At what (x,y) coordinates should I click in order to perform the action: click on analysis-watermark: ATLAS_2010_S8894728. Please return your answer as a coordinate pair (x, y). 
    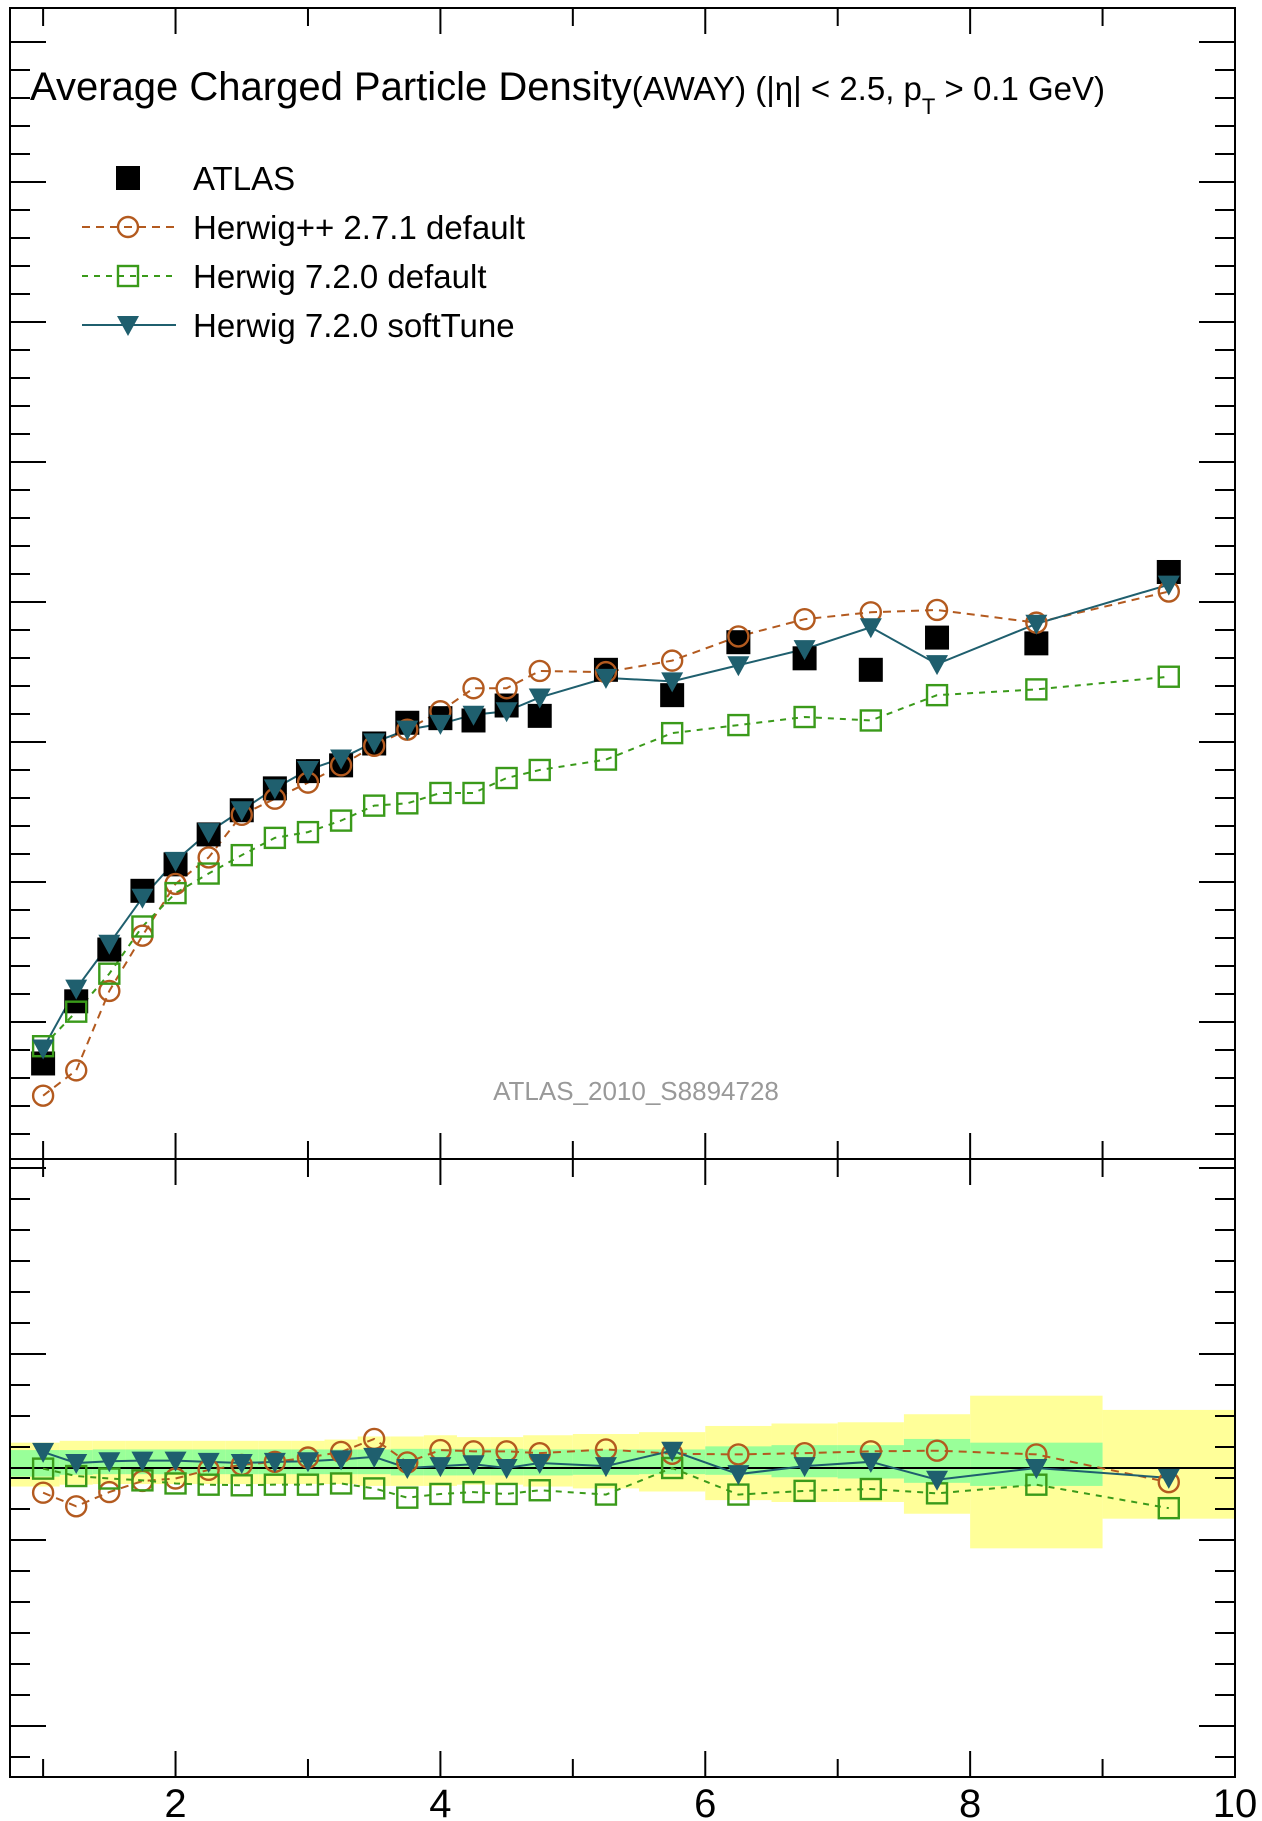
    Looking at the image, I should click on (636, 1091).